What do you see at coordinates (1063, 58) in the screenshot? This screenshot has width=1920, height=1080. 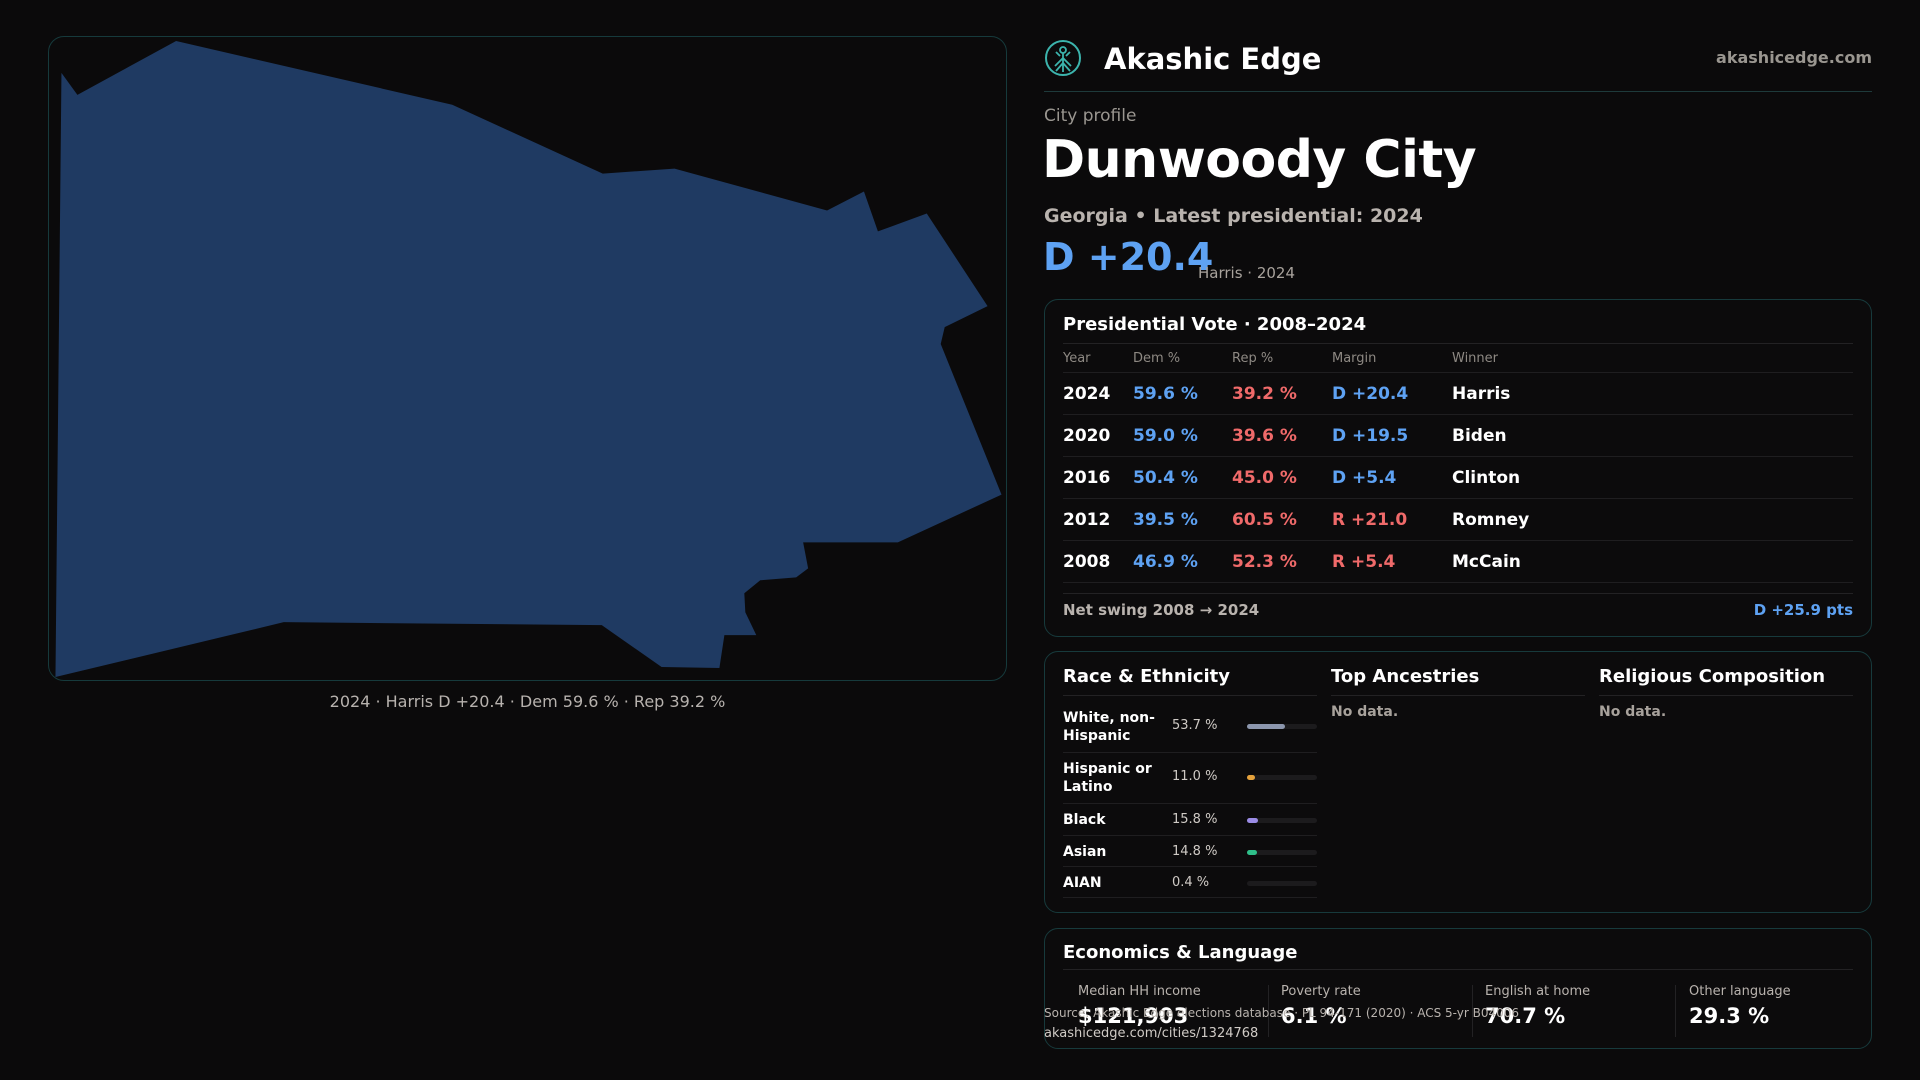 I see `tree-of-life-logo-icon` at bounding box center [1063, 58].